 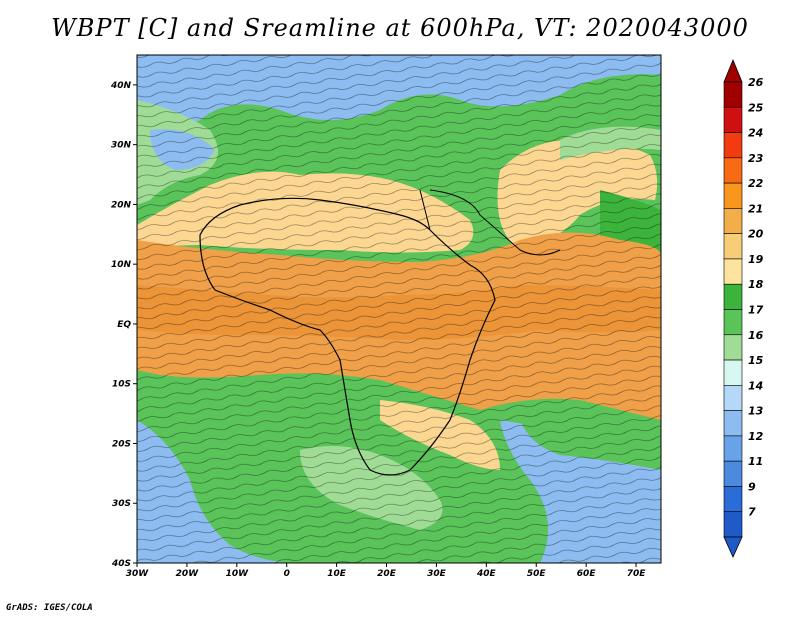 What do you see at coordinates (755, 461) in the screenshot?
I see `colorbar-level-label: 11` at bounding box center [755, 461].